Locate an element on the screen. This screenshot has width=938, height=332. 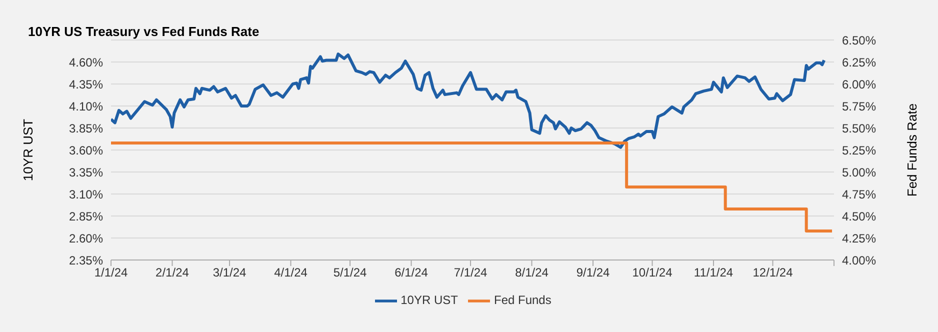
y-tick-label: 4.10% is located at coordinates (86, 106).